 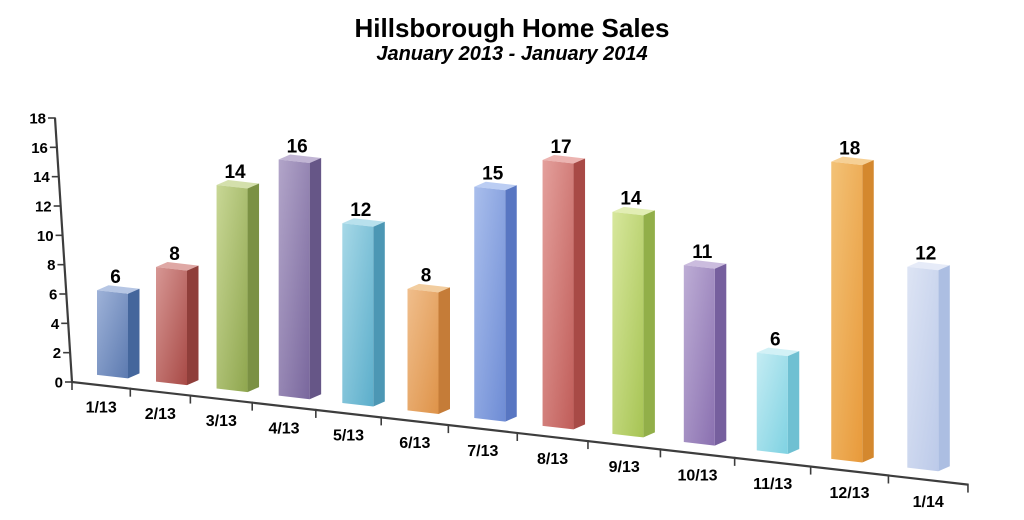 I want to click on y-axis-tick-label: 10, so click(x=45, y=236).